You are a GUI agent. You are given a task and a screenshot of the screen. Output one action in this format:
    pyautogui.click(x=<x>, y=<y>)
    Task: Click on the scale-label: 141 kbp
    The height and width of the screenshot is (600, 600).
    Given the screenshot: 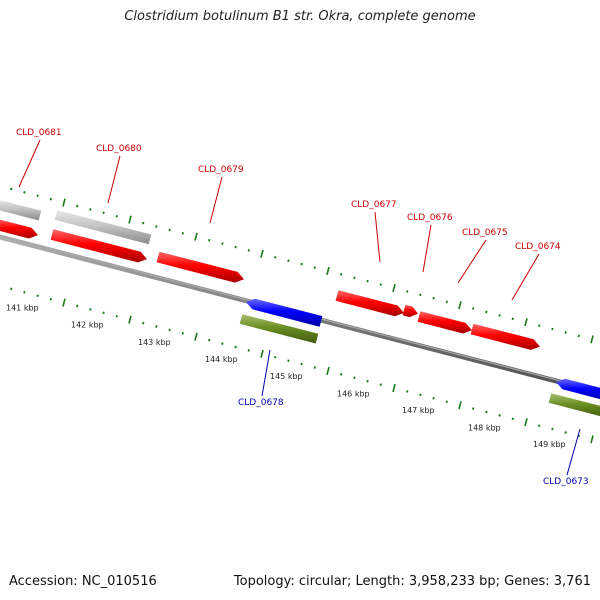 What is the action you would take?
    pyautogui.click(x=22, y=308)
    